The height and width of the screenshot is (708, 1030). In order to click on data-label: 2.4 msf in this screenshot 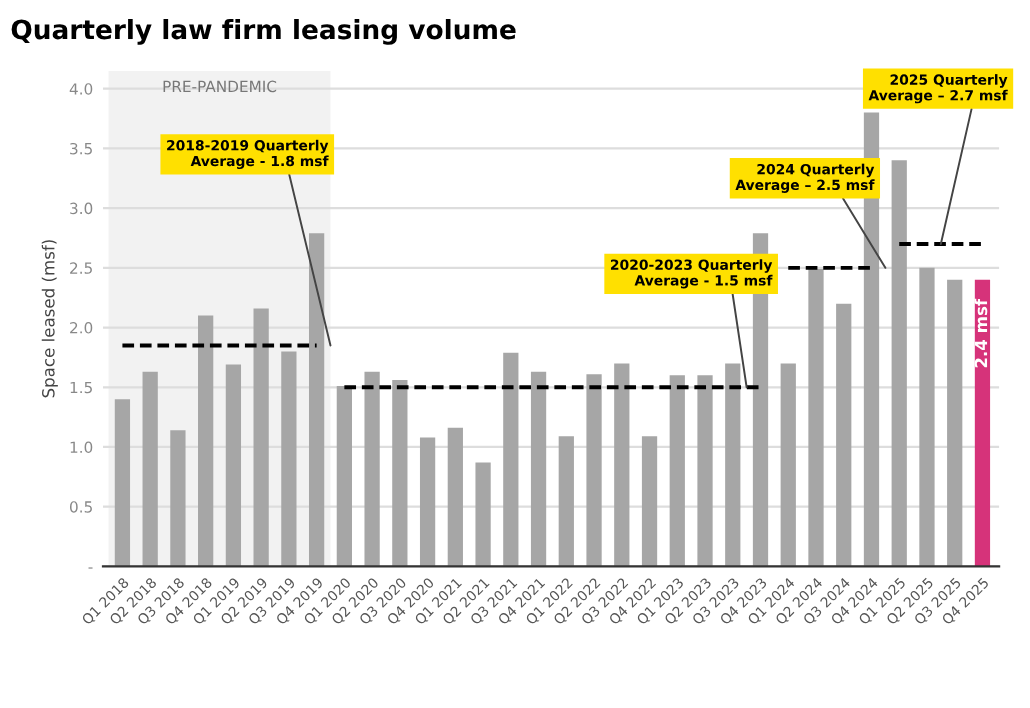, I will do `click(981, 333)`.